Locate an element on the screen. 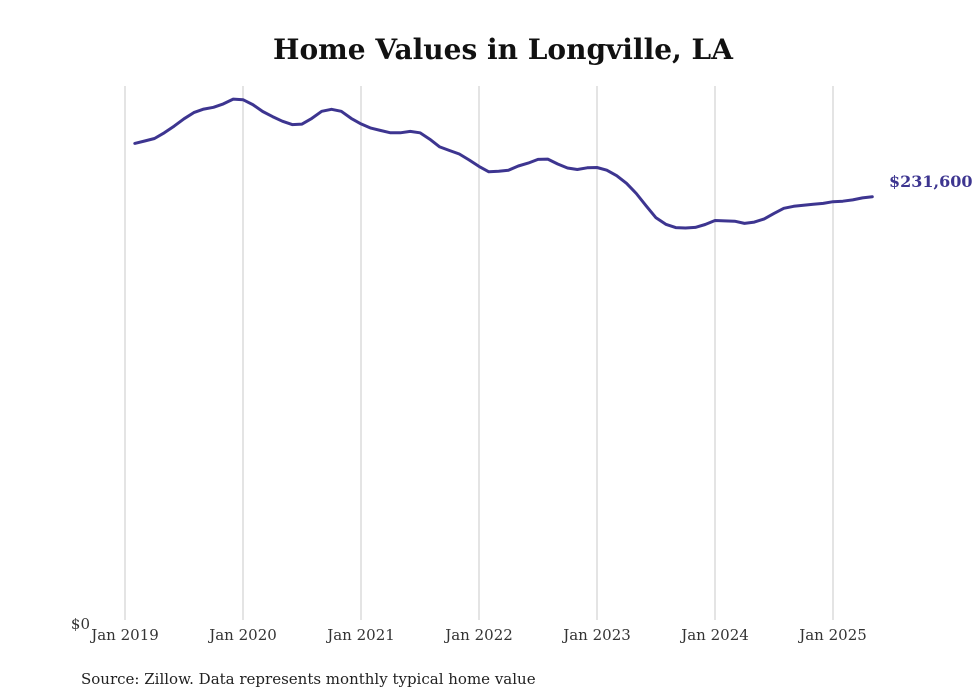 Image resolution: width=980 pixels, height=699 pixels. series-line-group is located at coordinates (503, 163).